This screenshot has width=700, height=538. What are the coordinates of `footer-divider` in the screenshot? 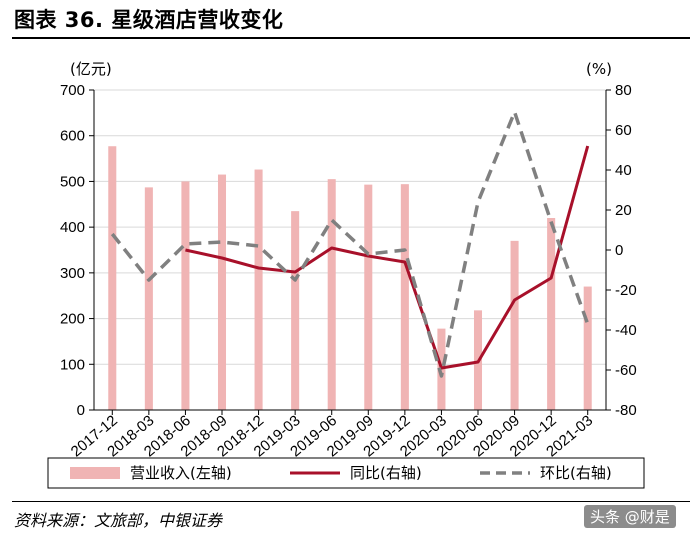 It's located at (351, 501).